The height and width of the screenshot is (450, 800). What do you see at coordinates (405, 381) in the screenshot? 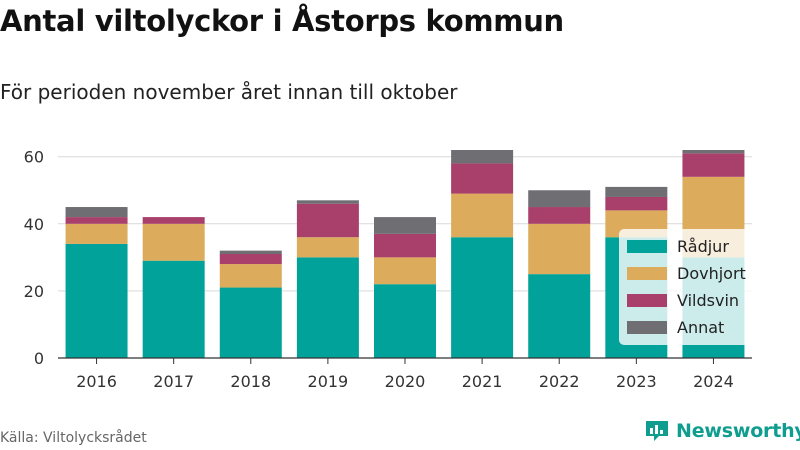
I see `x-tick-label: 2020` at bounding box center [405, 381].